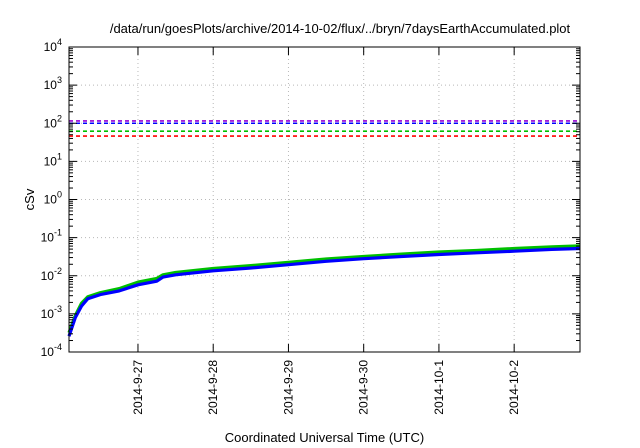  What do you see at coordinates (439, 387) in the screenshot?
I see `x-tick-label: 2014-10-1` at bounding box center [439, 387].